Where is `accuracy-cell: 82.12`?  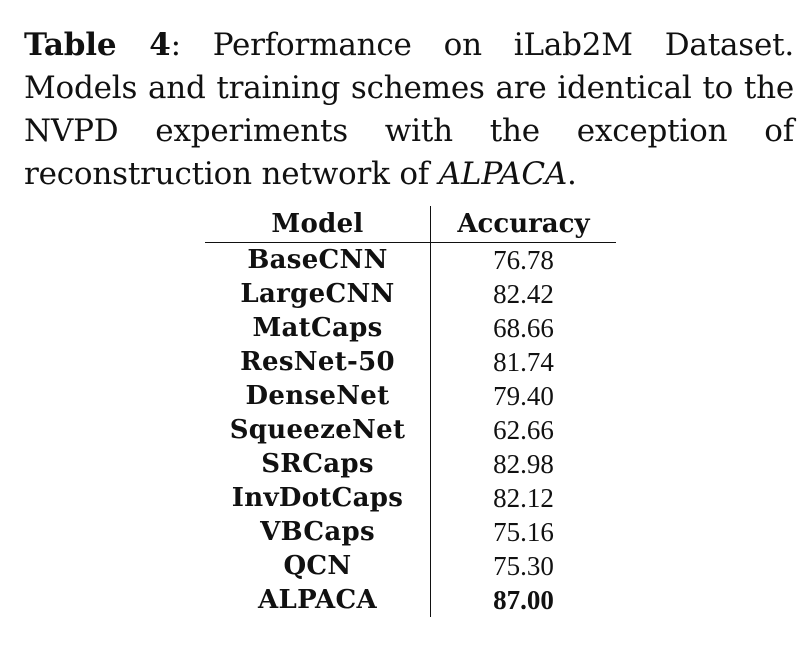 accuracy-cell: 82.12 is located at coordinates (523, 497).